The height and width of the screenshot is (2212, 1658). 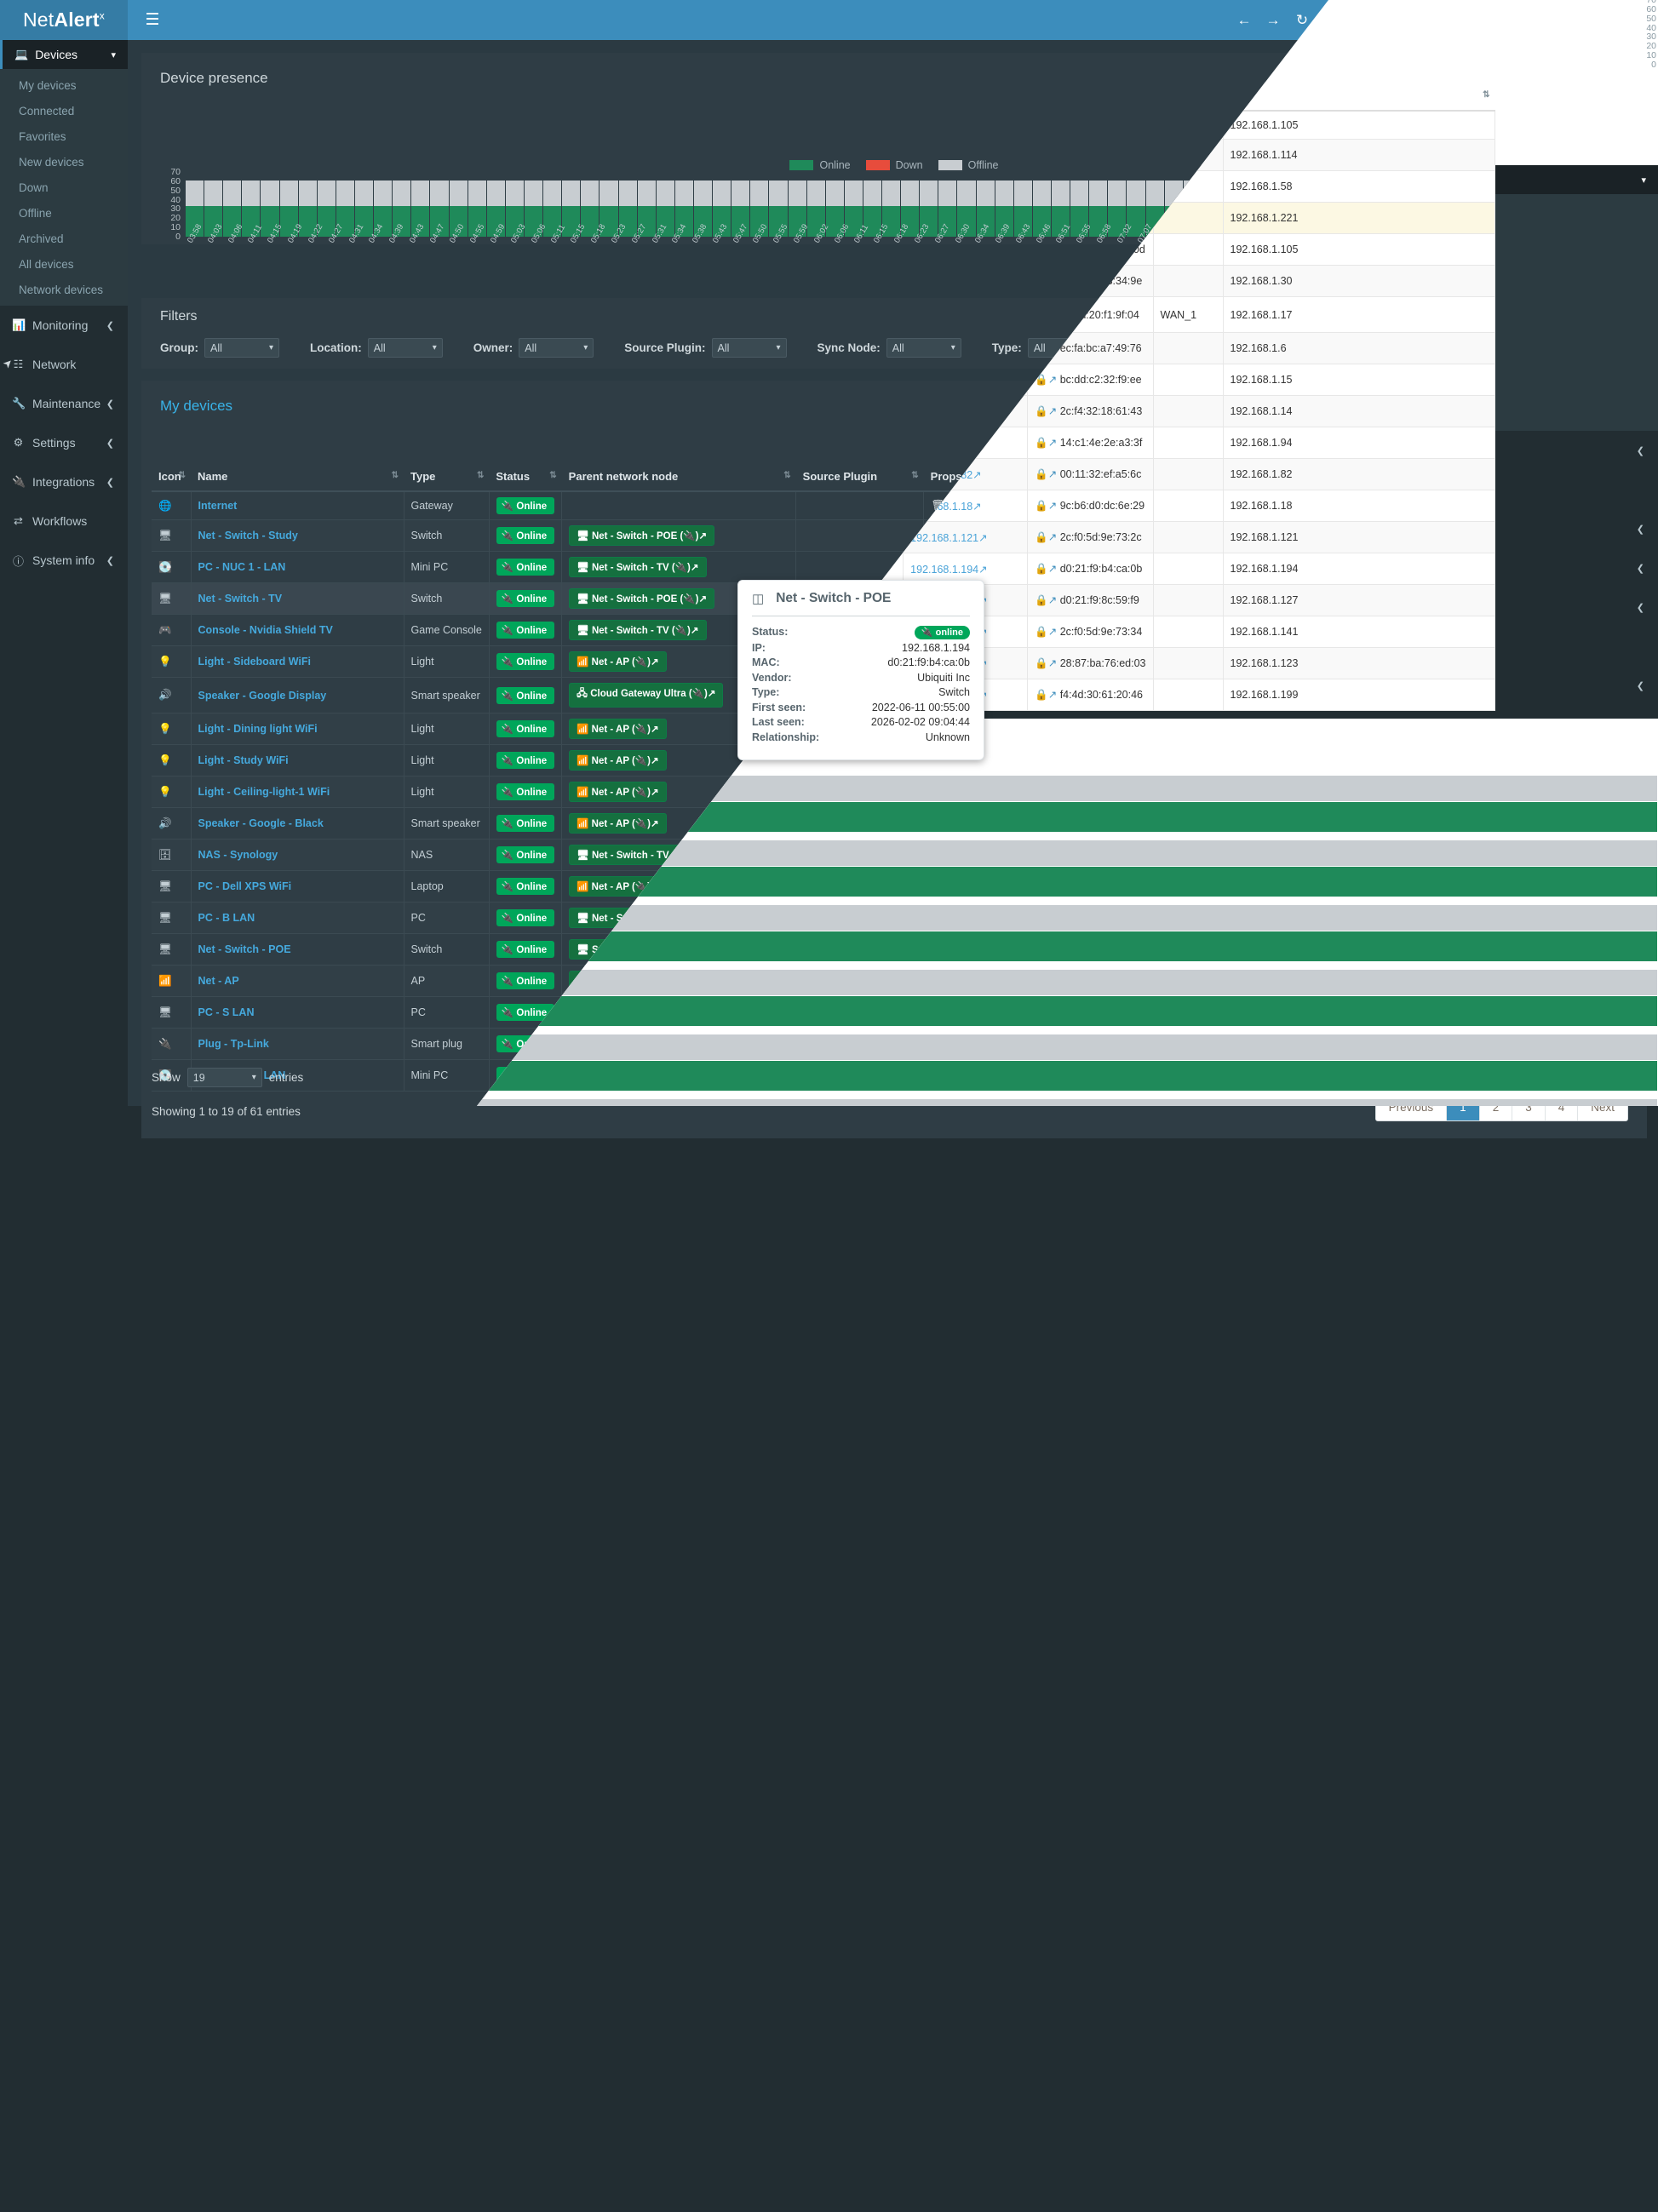 What do you see at coordinates (226, 1012) in the screenshot?
I see `device-name-link: PC - S LAN` at bounding box center [226, 1012].